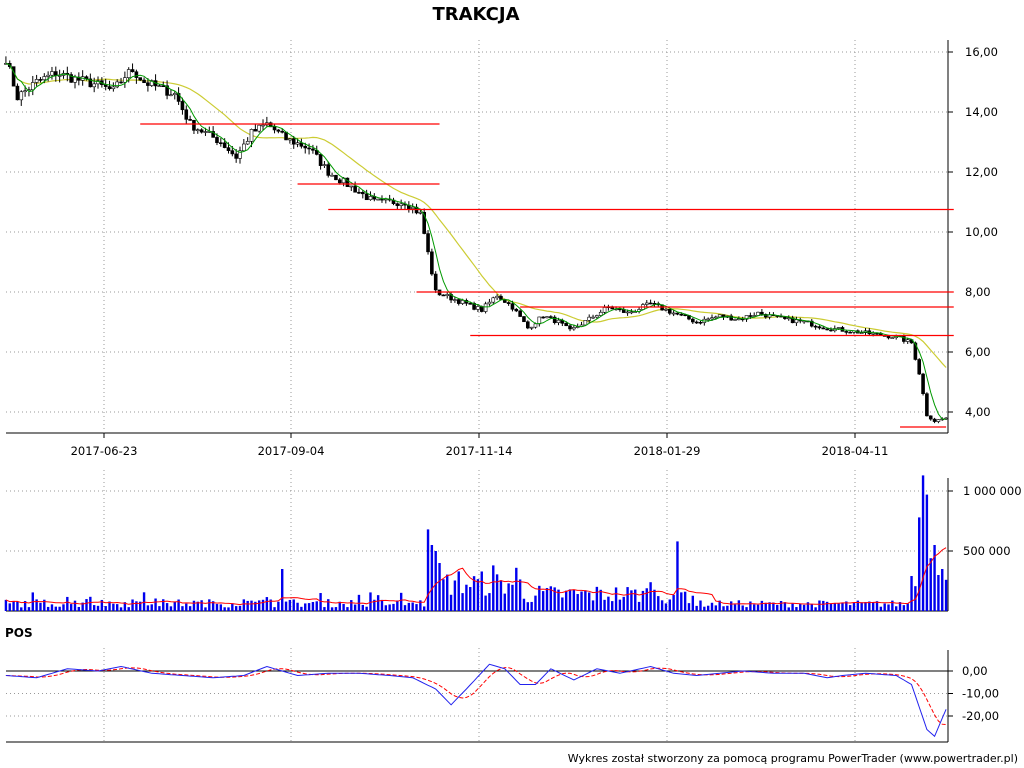 Image resolution: width=1024 pixels, height=768 pixels. I want to click on x-tick-label: 2017-06-23, so click(104, 451).